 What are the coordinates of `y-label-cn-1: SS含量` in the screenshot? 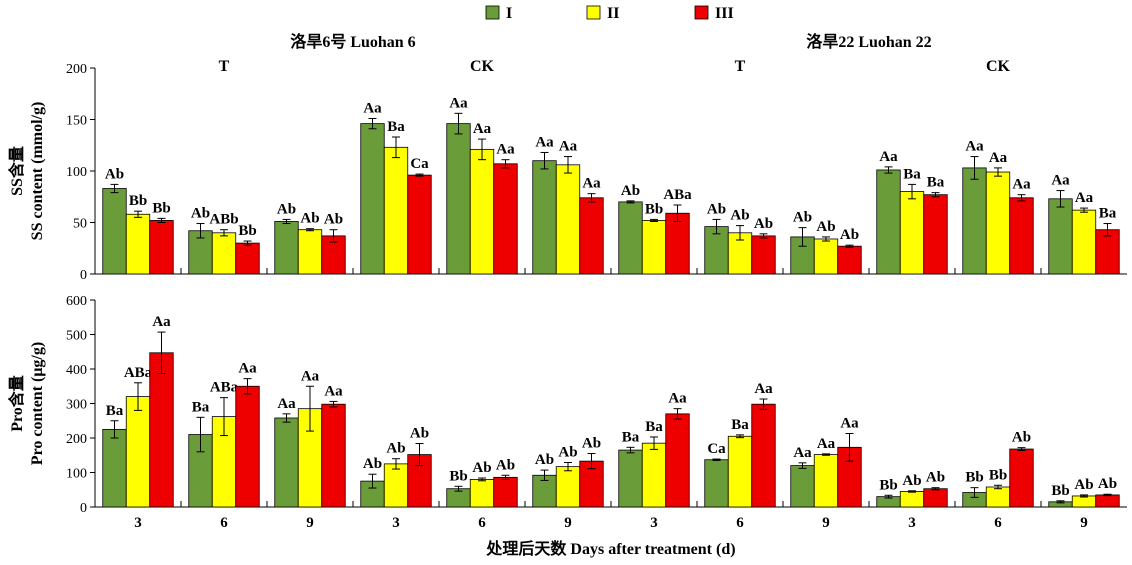 It's located at (16, 171).